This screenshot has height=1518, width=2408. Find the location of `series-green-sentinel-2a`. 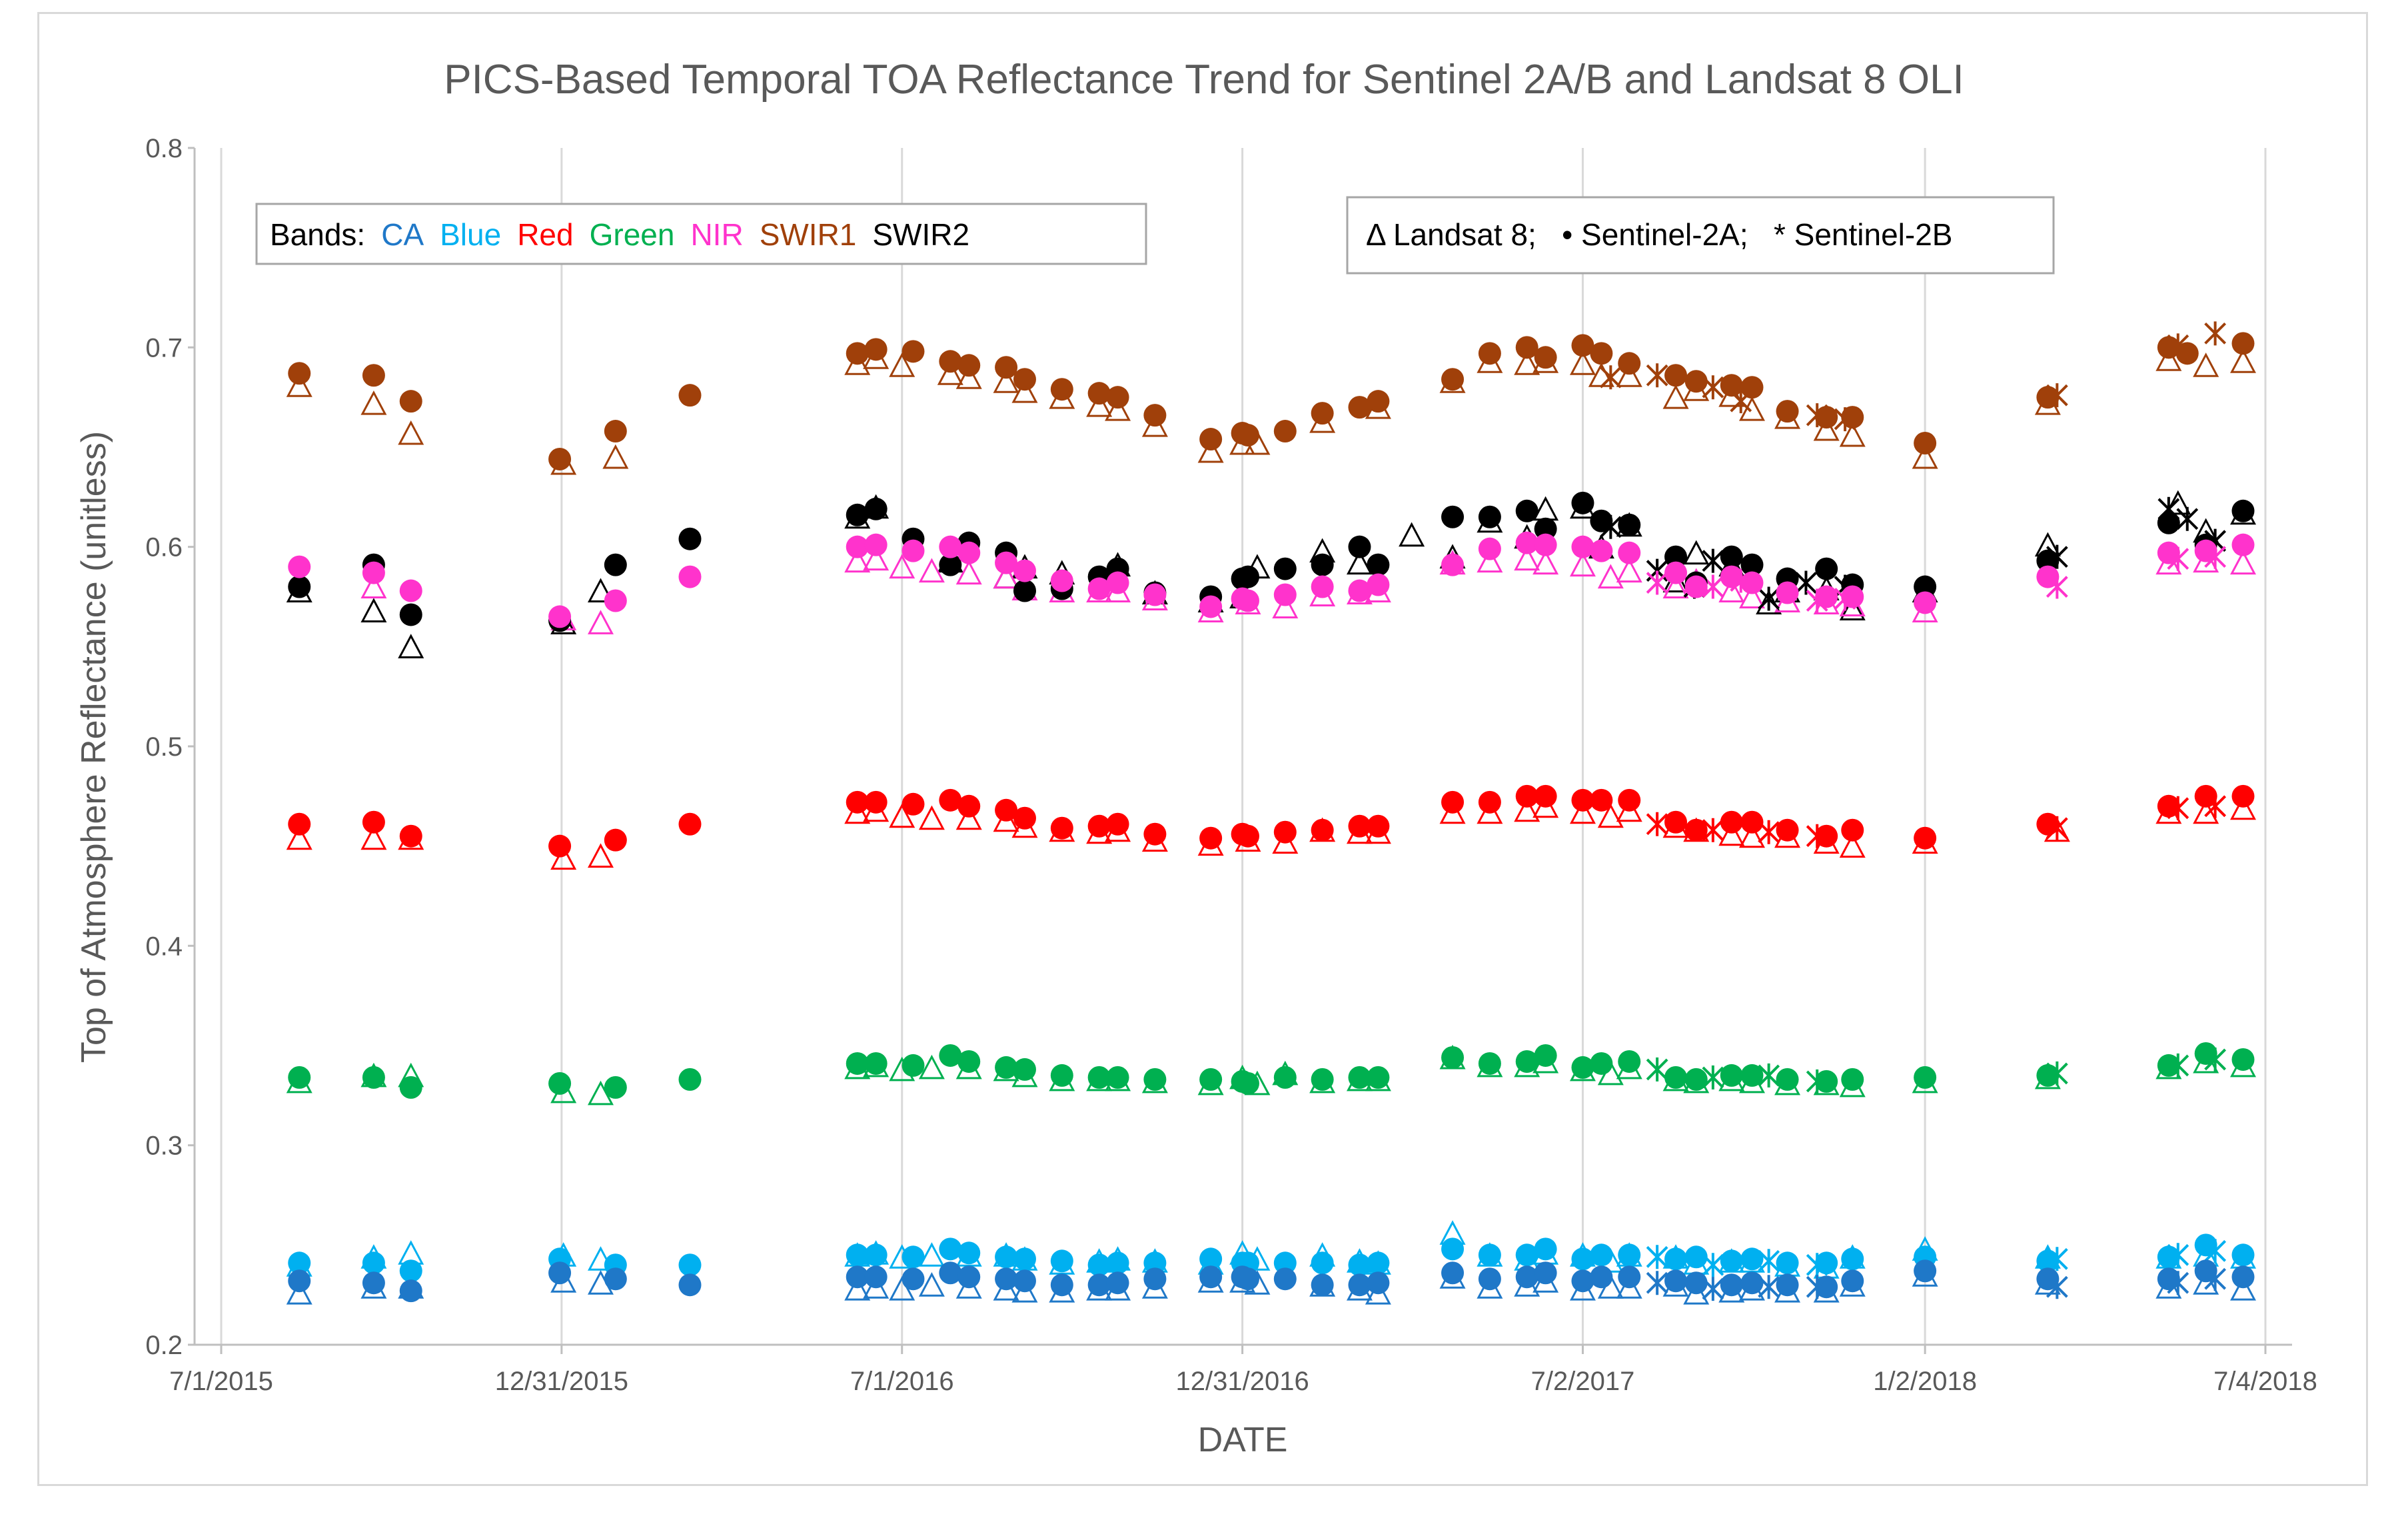

series-green-sentinel-2a is located at coordinates (1271, 1070).